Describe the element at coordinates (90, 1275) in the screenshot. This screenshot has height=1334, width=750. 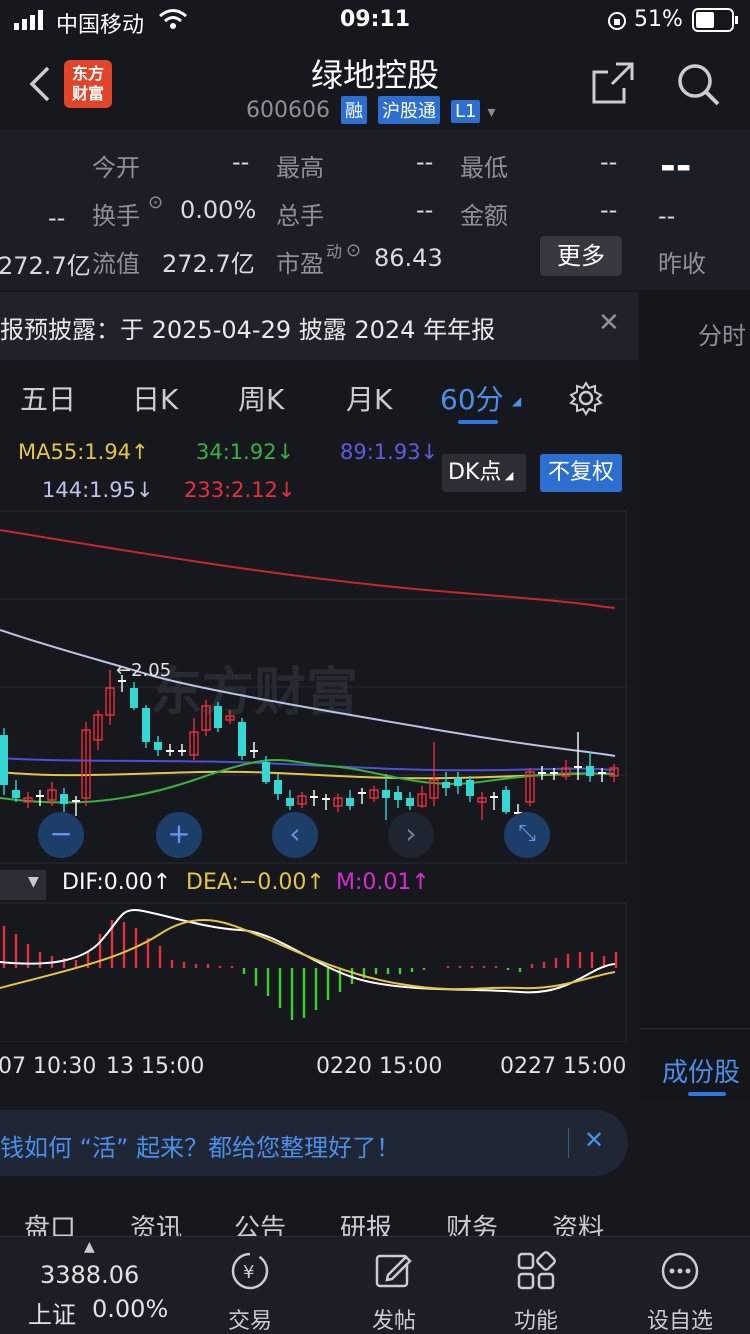
I see `index-value: 3388.06` at that location.